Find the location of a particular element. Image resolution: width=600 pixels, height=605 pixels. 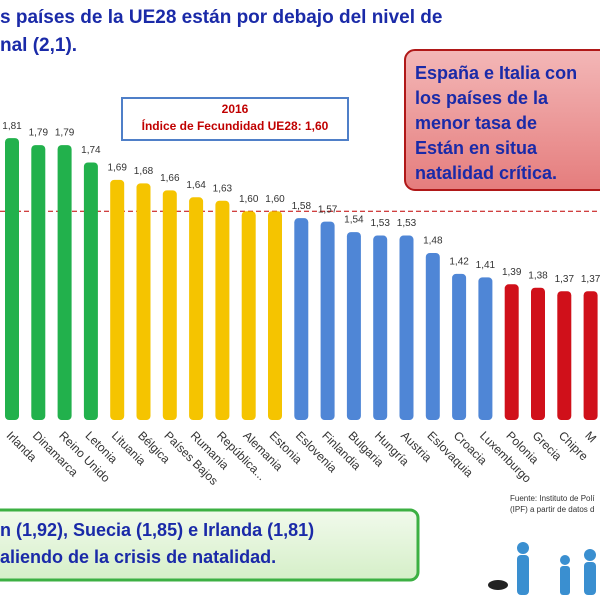

legend-box is located at coordinates (235, 119).